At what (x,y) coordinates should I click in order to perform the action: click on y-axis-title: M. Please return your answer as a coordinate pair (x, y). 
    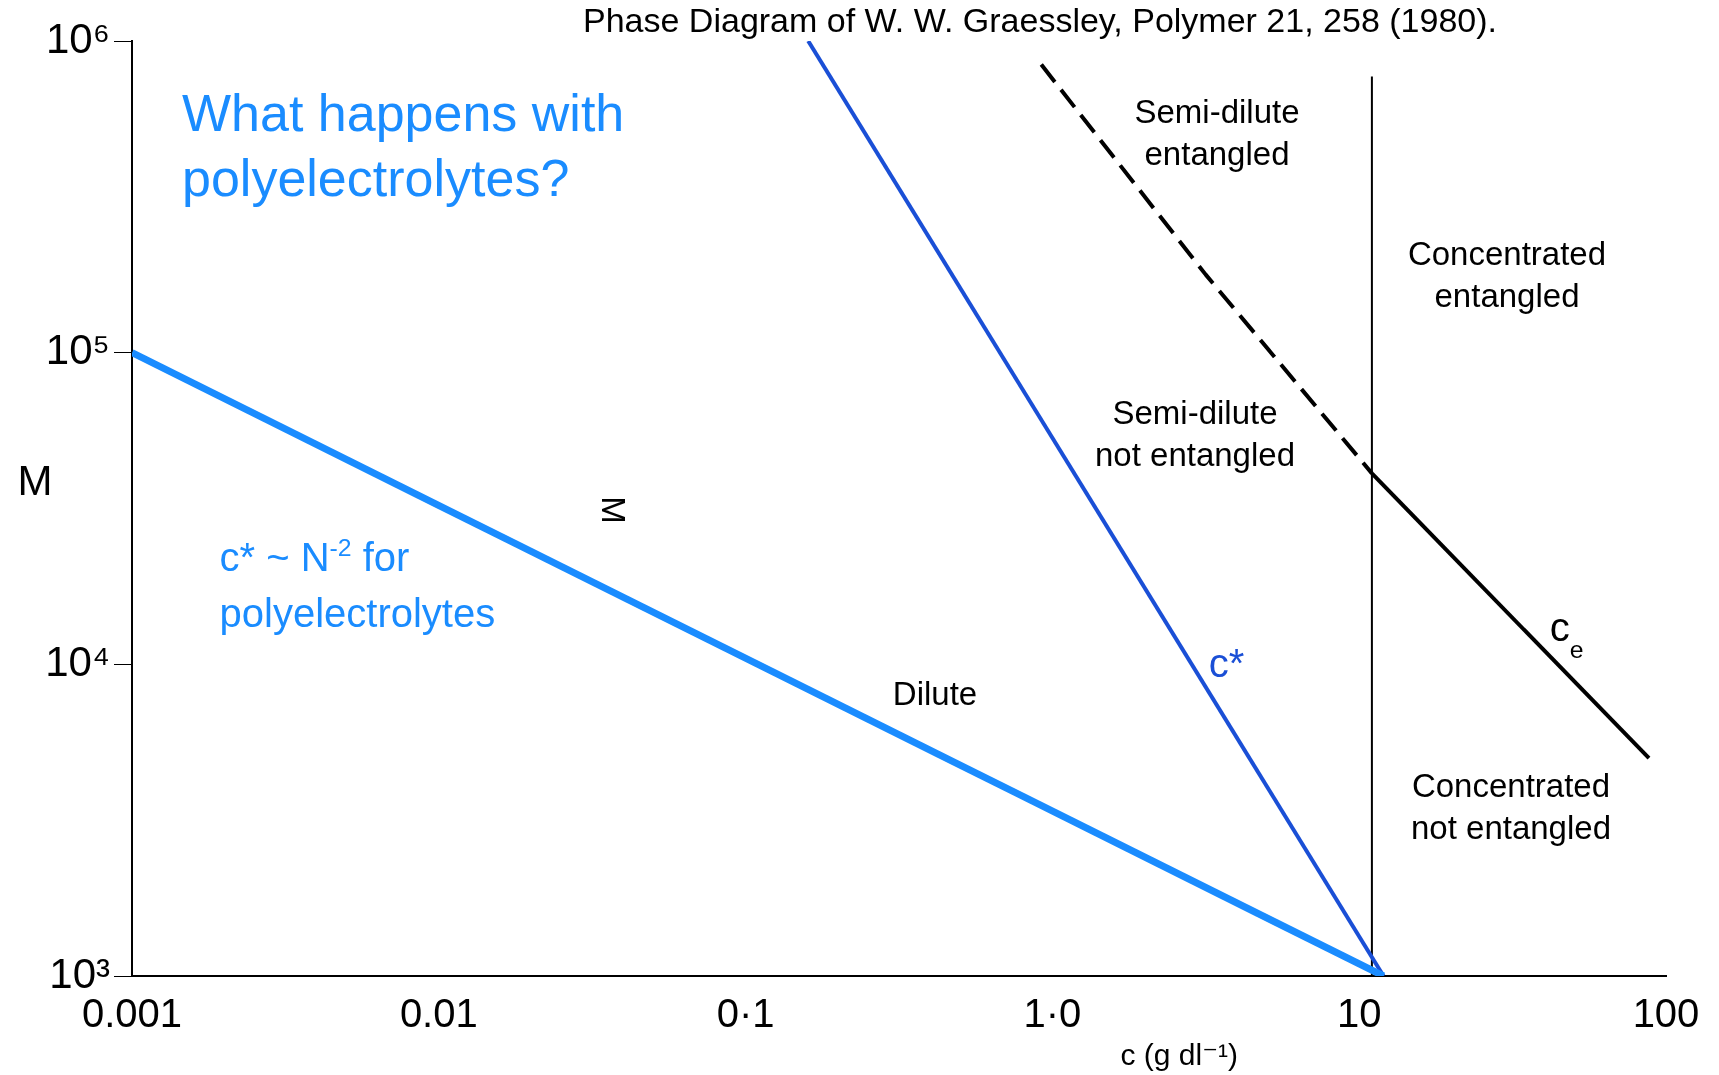
    Looking at the image, I should click on (35, 480).